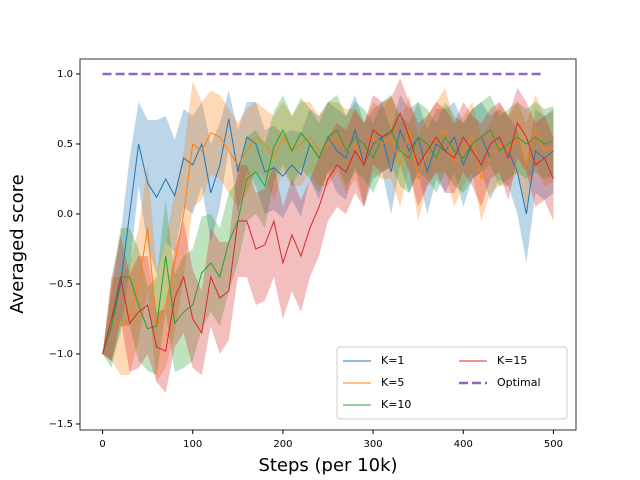 Image resolution: width=640 pixels, height=480 pixels. I want to click on x-tick-label: 300, so click(373, 444).